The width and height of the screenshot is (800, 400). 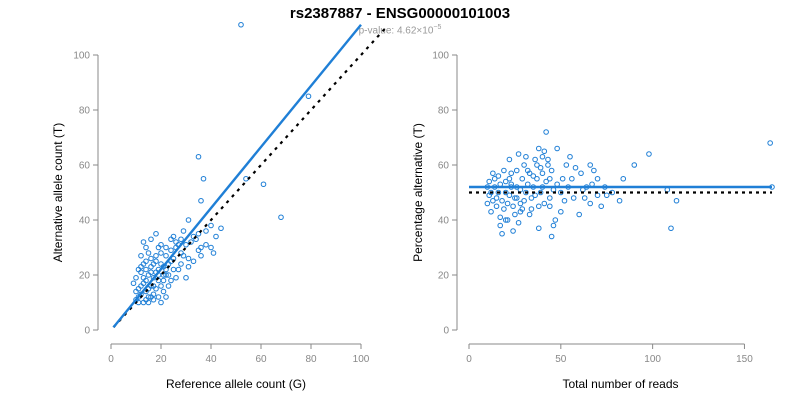 What do you see at coordinates (361, 359) in the screenshot?
I see `x-tick-label: 100` at bounding box center [361, 359].